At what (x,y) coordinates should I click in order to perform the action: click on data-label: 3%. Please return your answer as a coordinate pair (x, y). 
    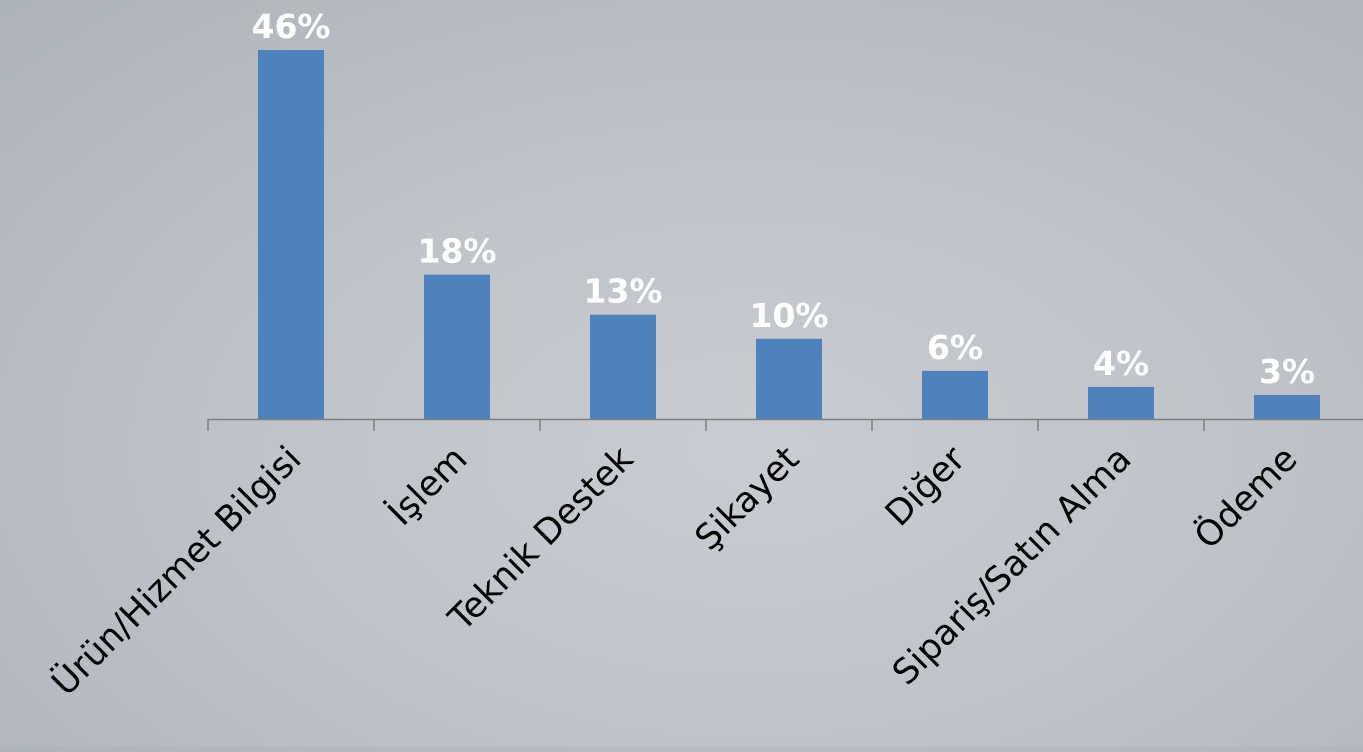
    Looking at the image, I should click on (1287, 371).